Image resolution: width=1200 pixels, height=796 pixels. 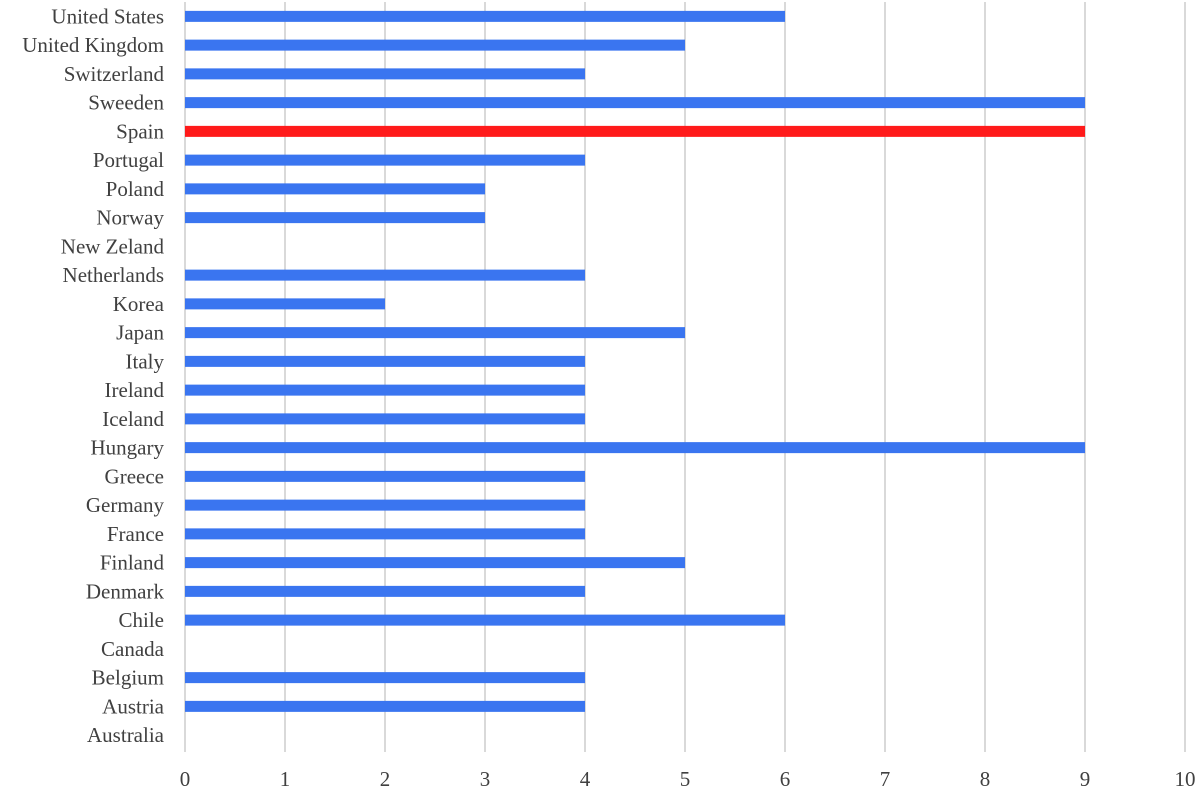 What do you see at coordinates (285, 779) in the screenshot?
I see `x-tick-label: 1` at bounding box center [285, 779].